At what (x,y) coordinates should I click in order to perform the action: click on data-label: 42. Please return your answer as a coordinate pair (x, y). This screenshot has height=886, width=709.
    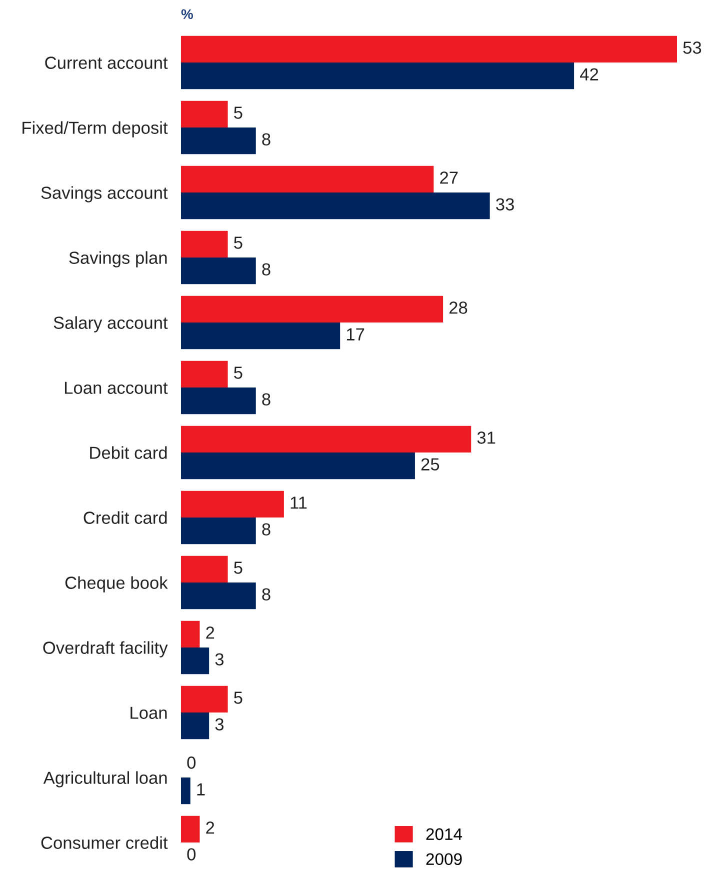
    Looking at the image, I should click on (589, 74).